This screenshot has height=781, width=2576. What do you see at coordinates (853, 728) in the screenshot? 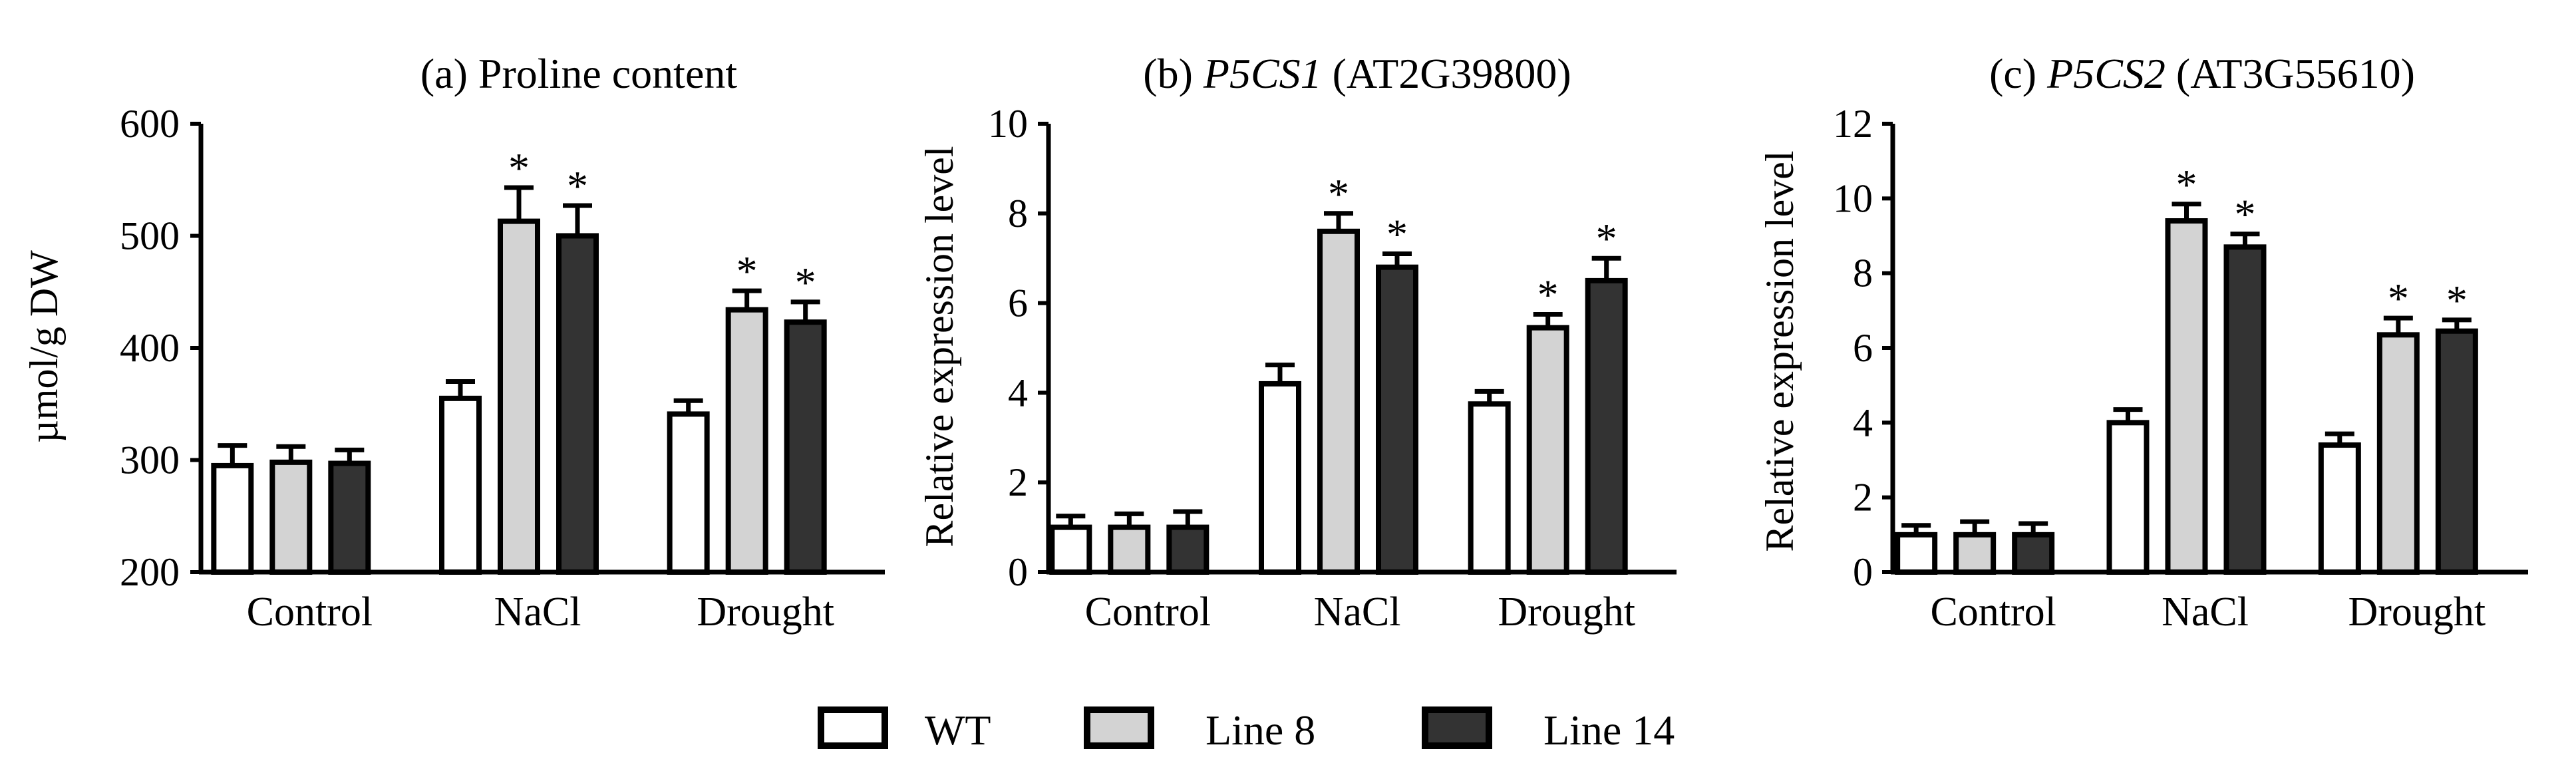
I see `legend-swatch-wt` at bounding box center [853, 728].